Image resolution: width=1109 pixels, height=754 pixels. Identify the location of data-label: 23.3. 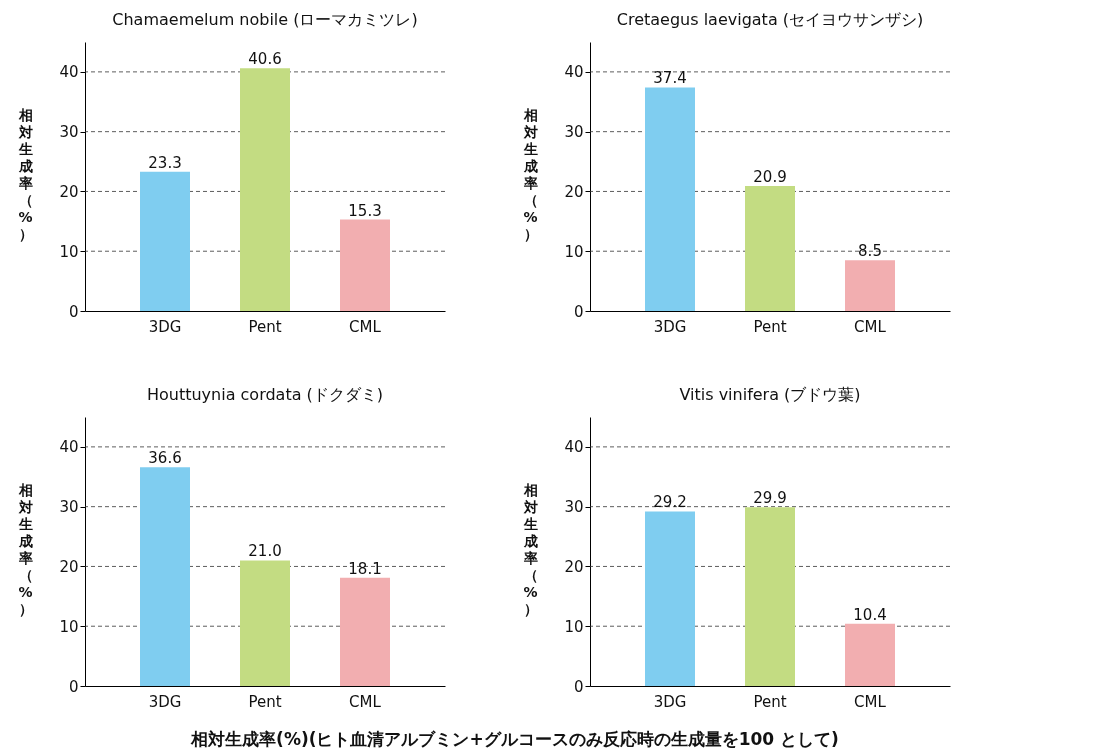
(165, 162).